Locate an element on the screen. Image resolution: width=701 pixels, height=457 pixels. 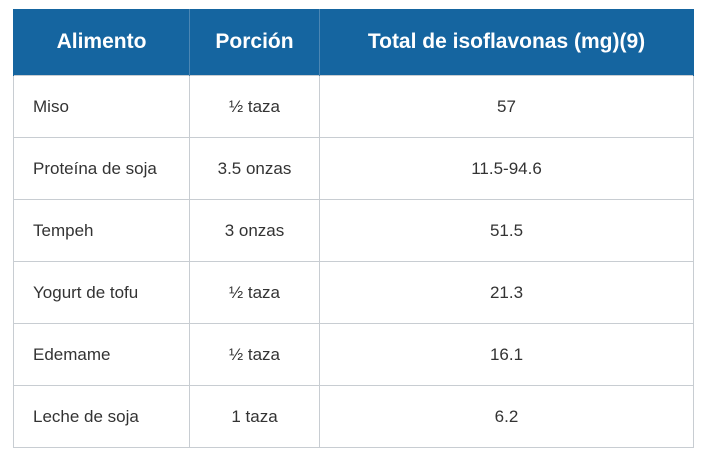
table-row: Edemame ½ taza 16.1 is located at coordinates (353, 354).